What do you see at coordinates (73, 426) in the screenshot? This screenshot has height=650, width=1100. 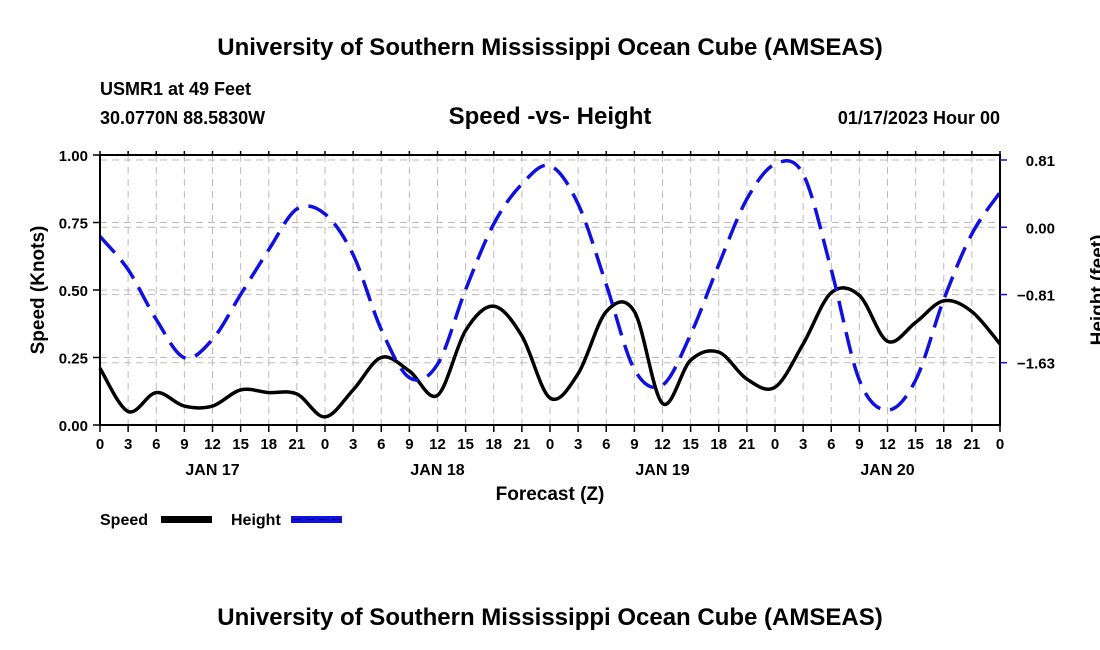 I see `y-tick-label: 0.00` at bounding box center [73, 426].